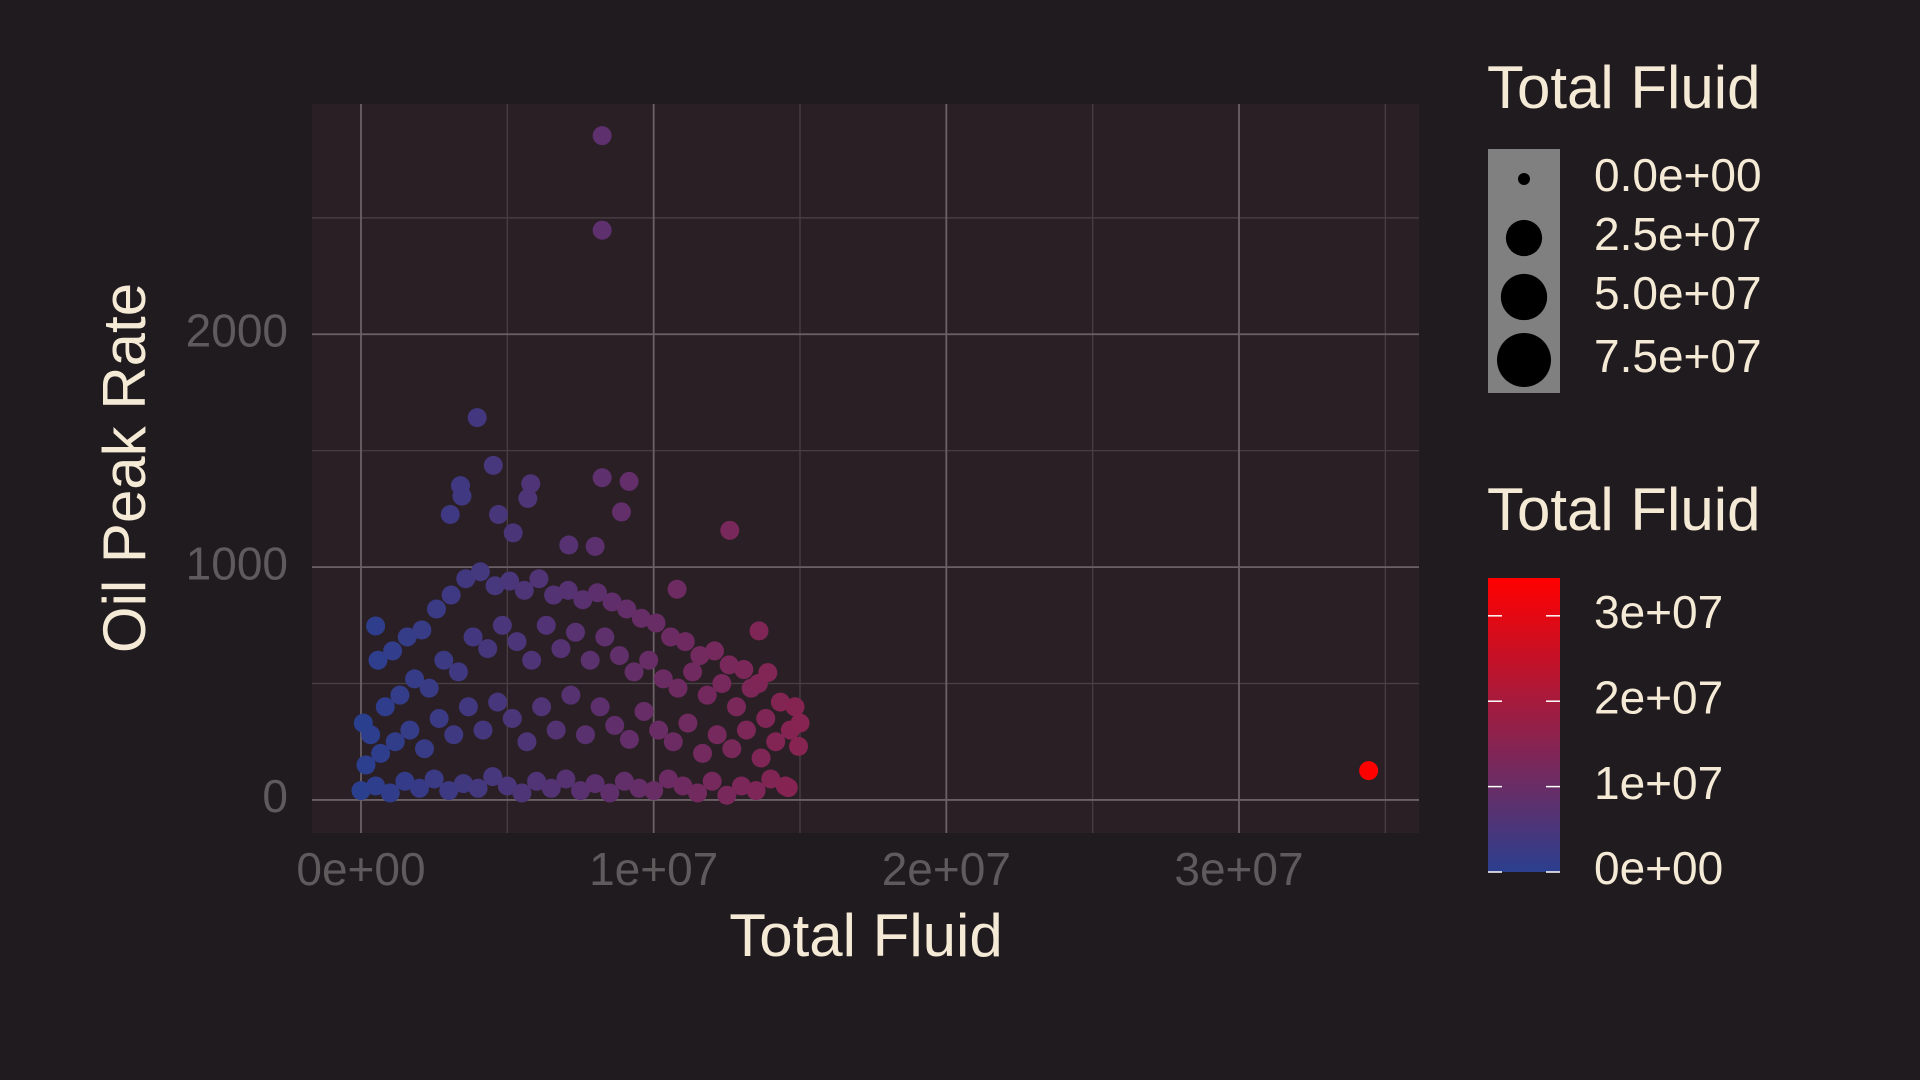 This screenshot has width=1920, height=1080. What do you see at coordinates (360, 869) in the screenshot?
I see `x-tick-label: 0e+00` at bounding box center [360, 869].